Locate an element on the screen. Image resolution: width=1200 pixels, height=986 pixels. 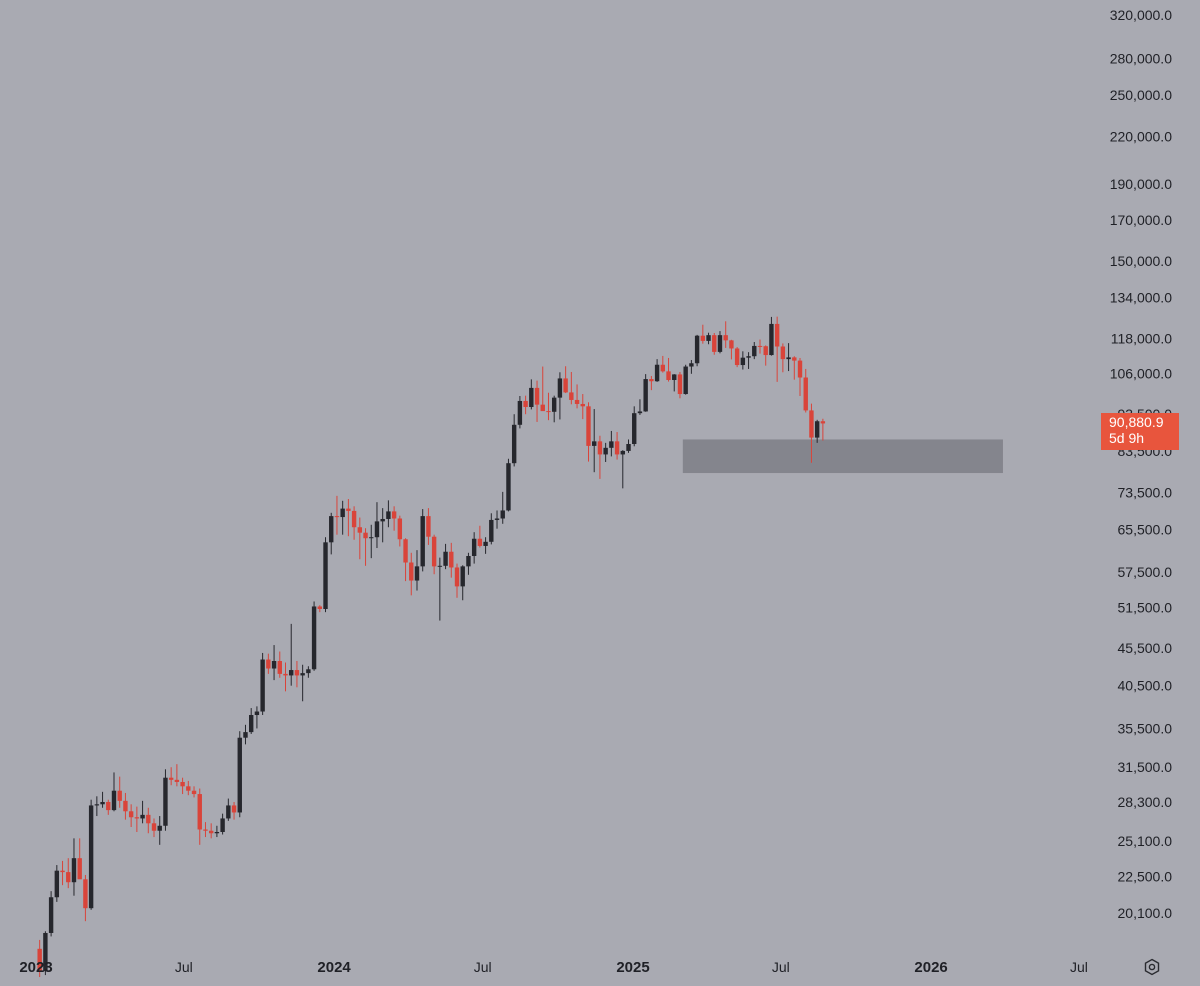
settings-gear-icon is located at coordinates (1152, 967).